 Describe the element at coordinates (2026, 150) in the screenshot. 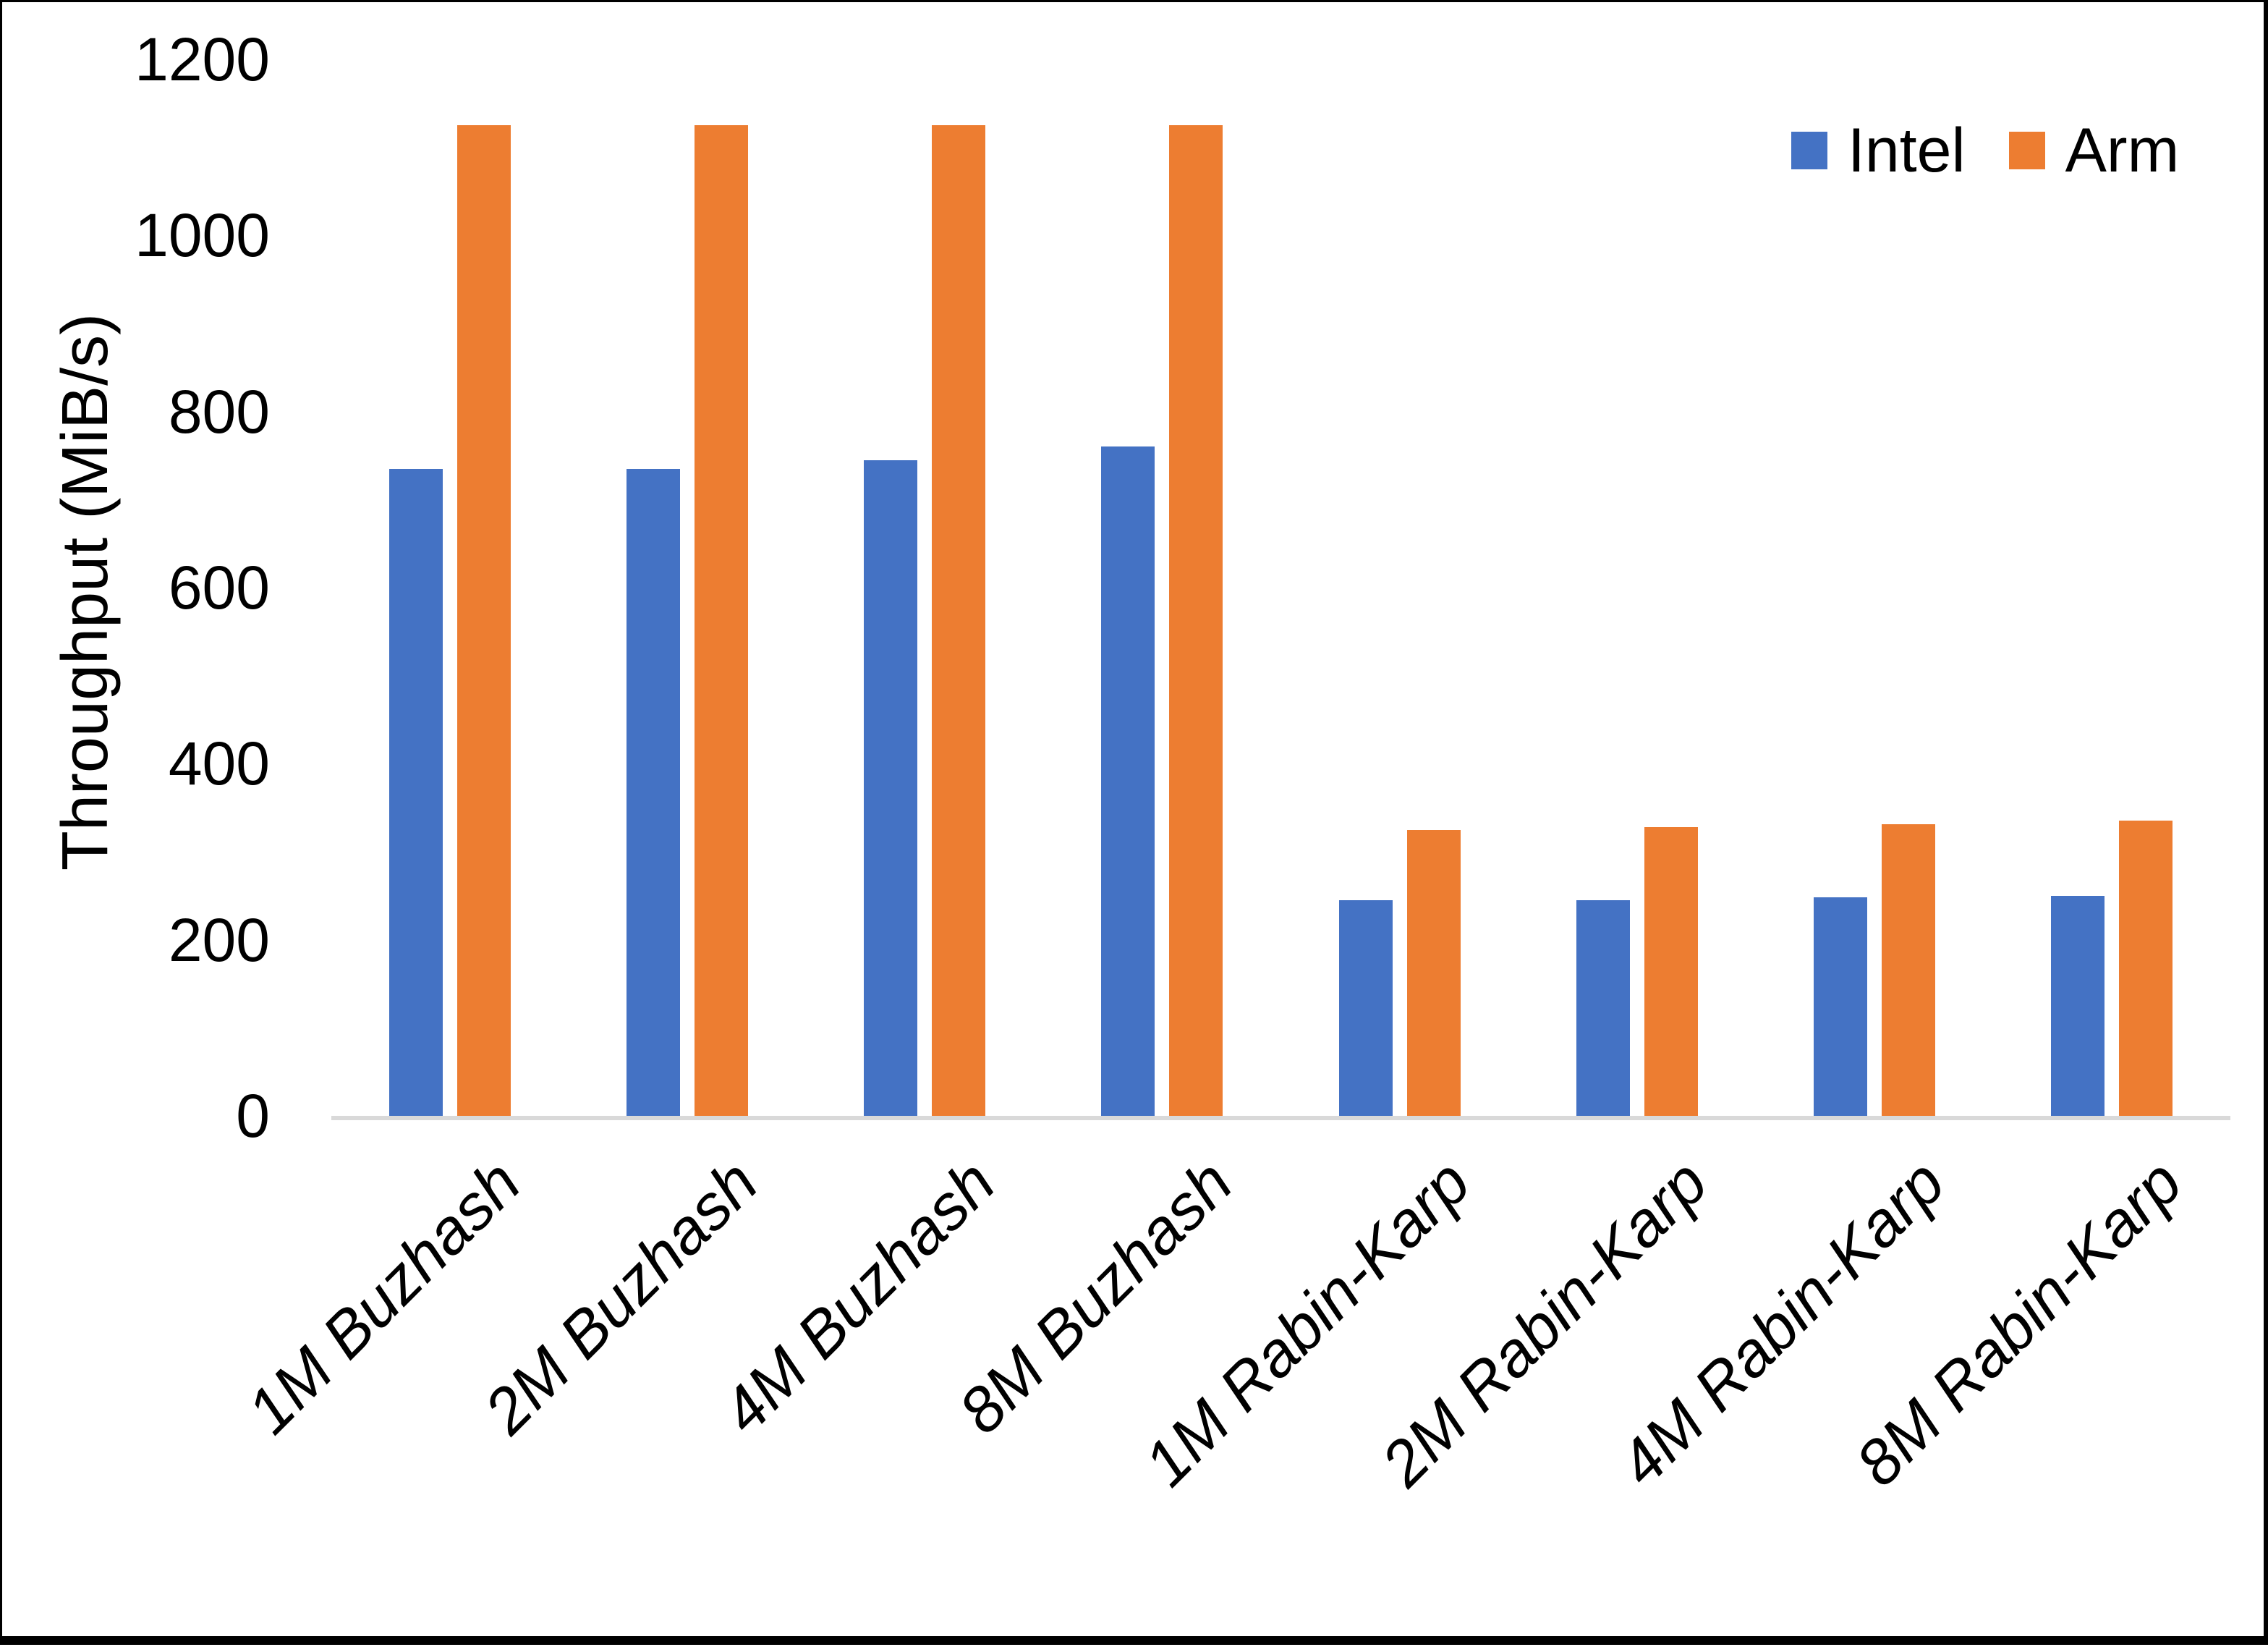

I see `legend-swatch-arm` at that location.